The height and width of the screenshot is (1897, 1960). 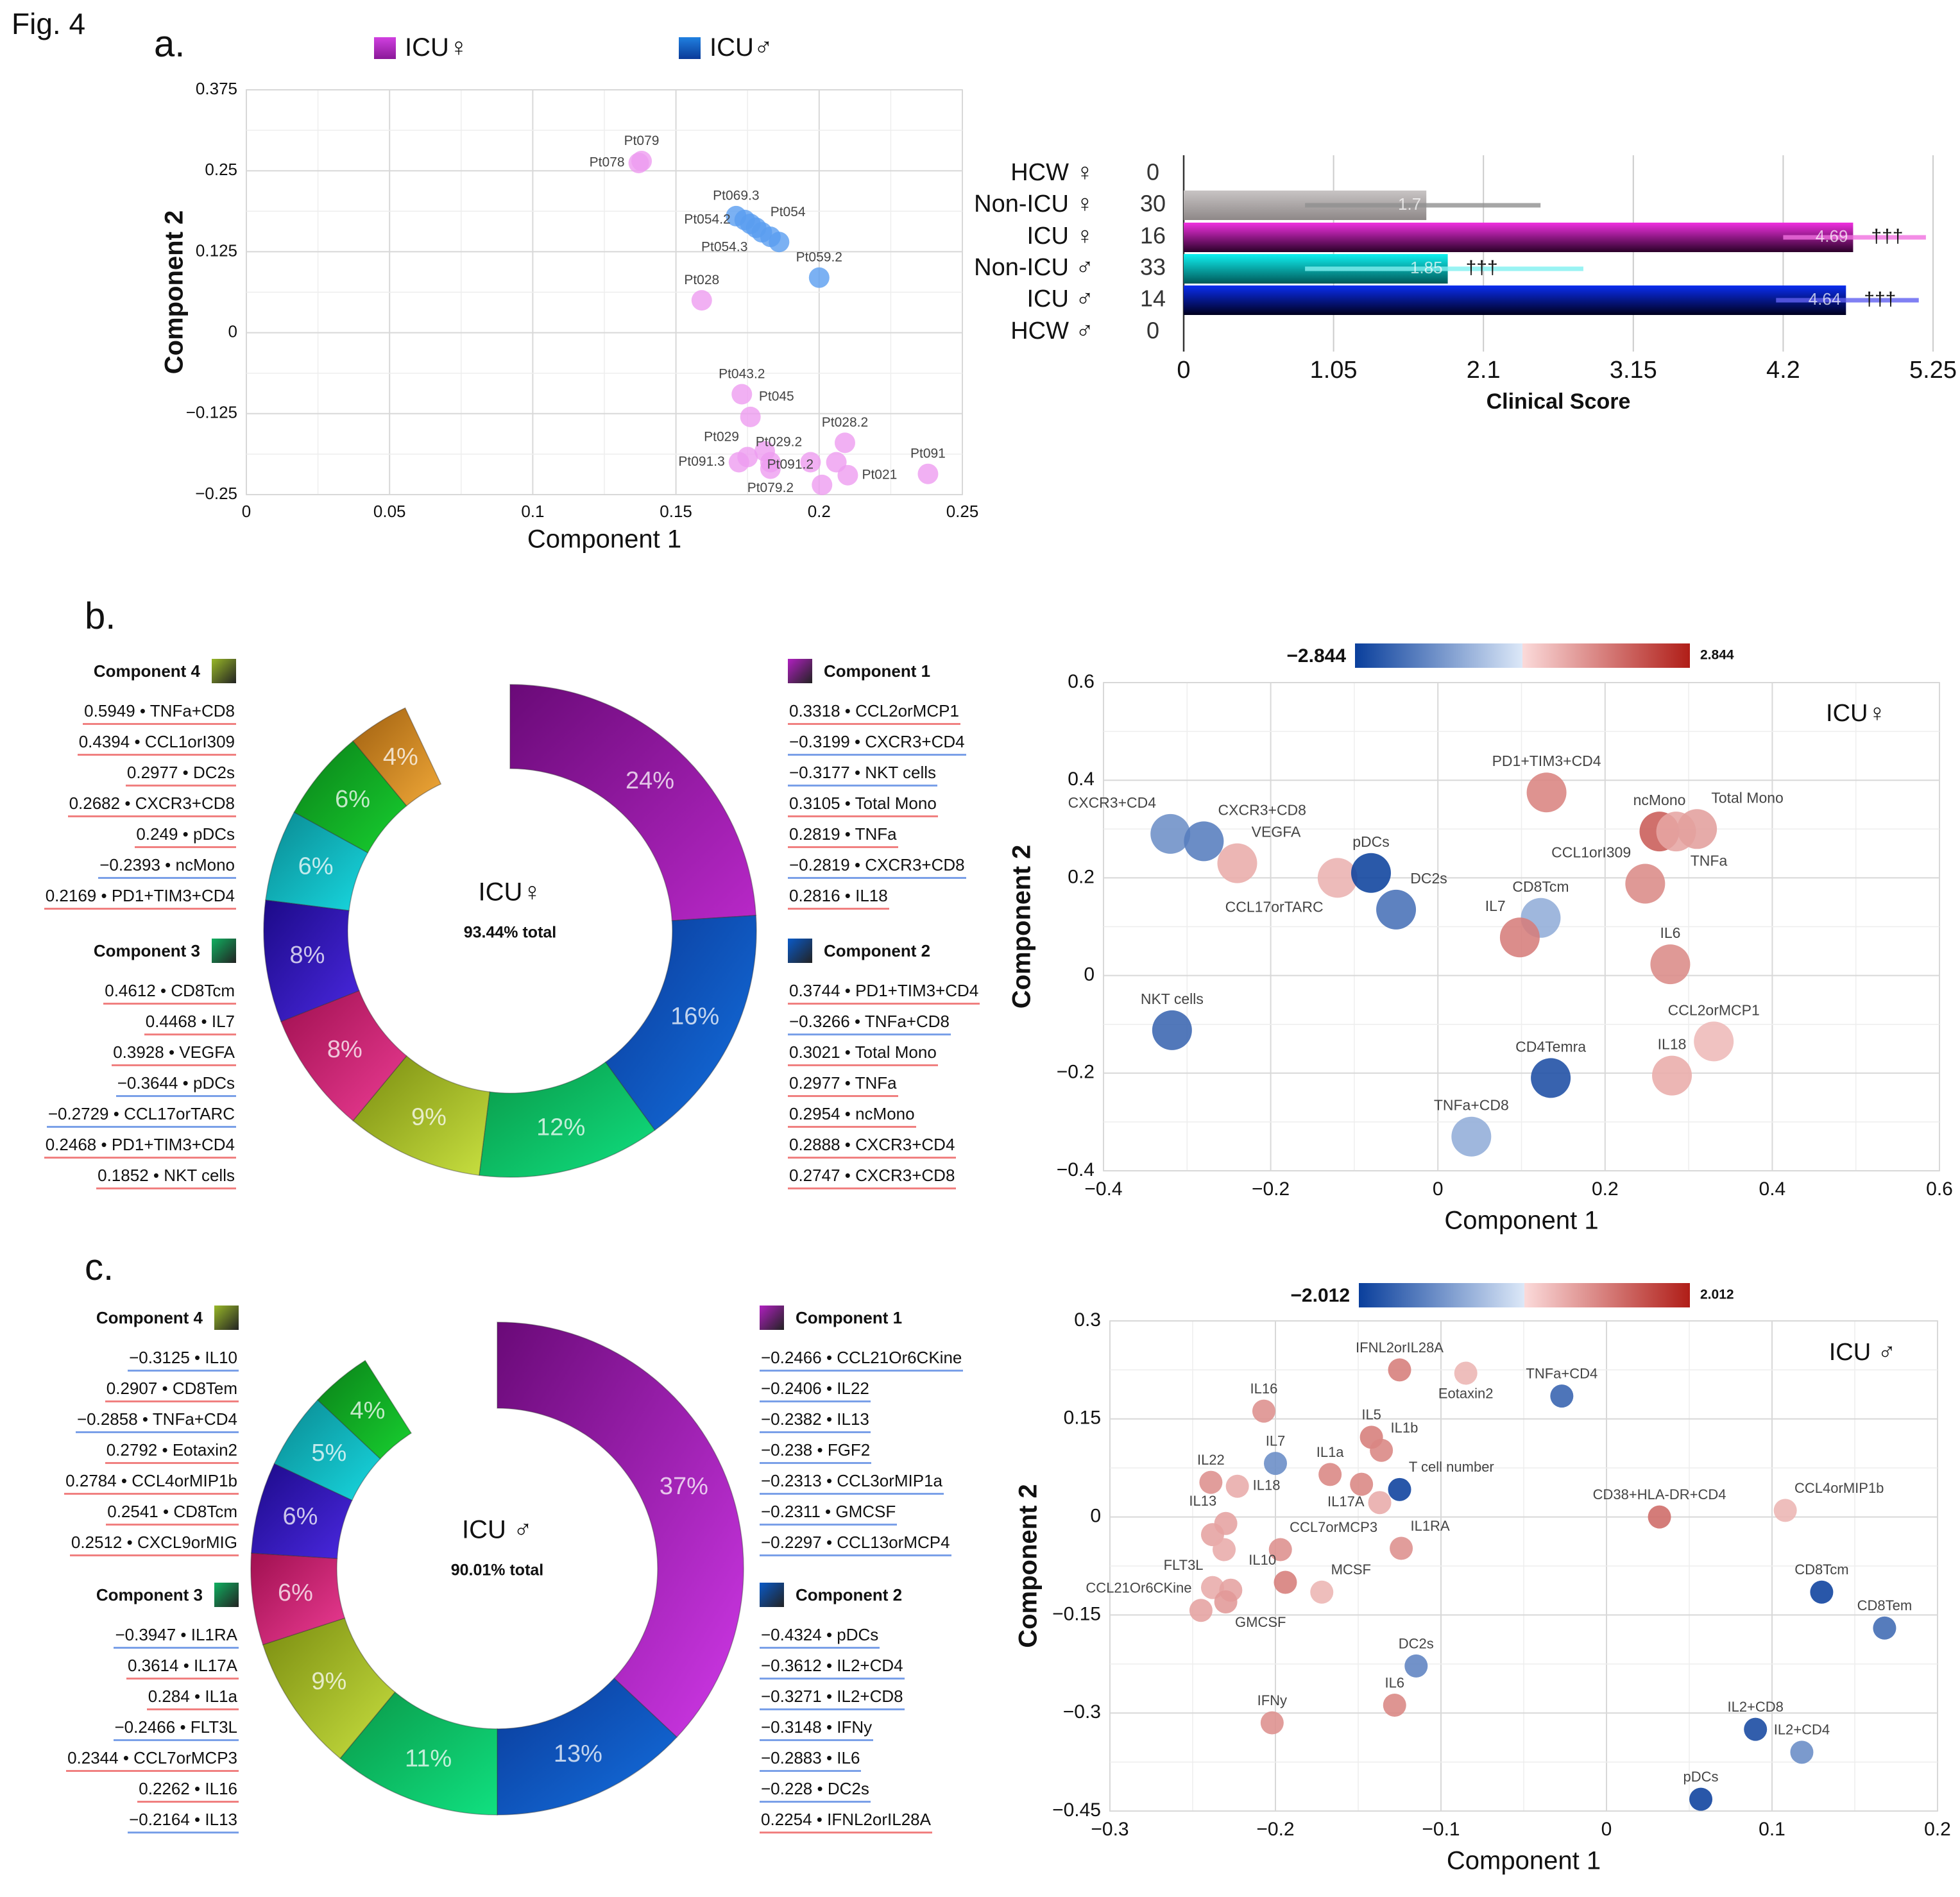 What do you see at coordinates (172, 1514) in the screenshot?
I see `loading-text: 0.2541 • CD8Tcm` at bounding box center [172, 1514].